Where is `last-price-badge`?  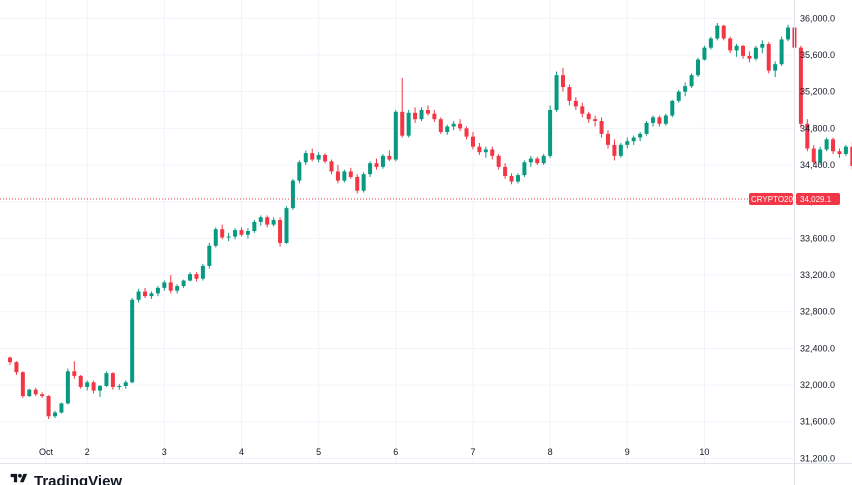 last-price-badge is located at coordinates (818, 199).